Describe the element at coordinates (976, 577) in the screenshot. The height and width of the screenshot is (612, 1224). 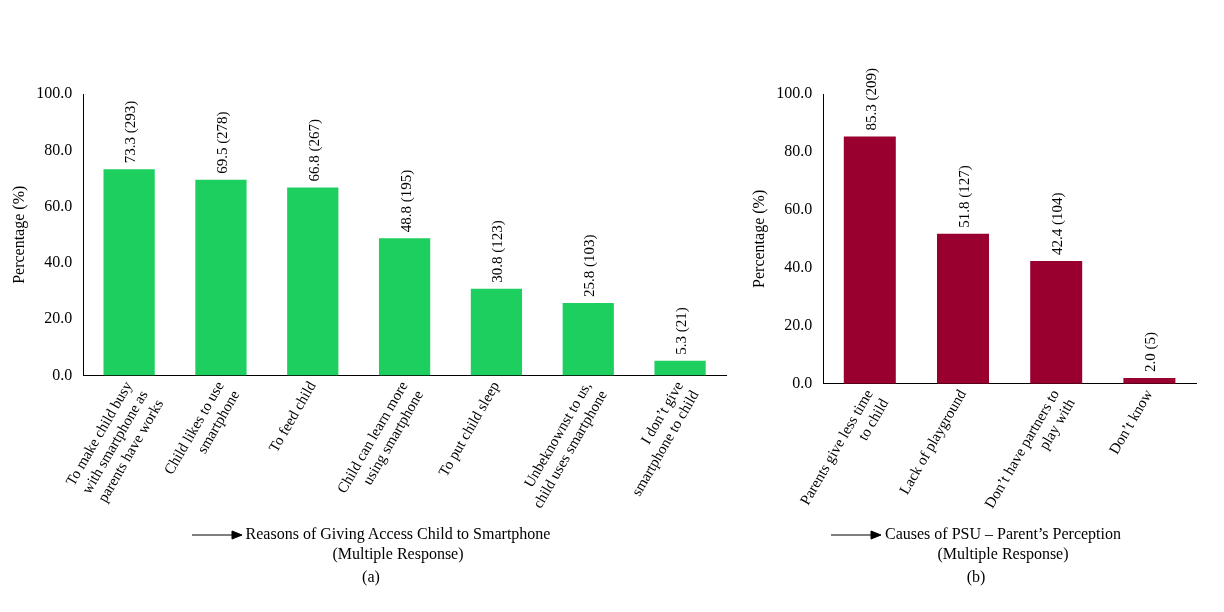
I see `text: (b)` at that location.